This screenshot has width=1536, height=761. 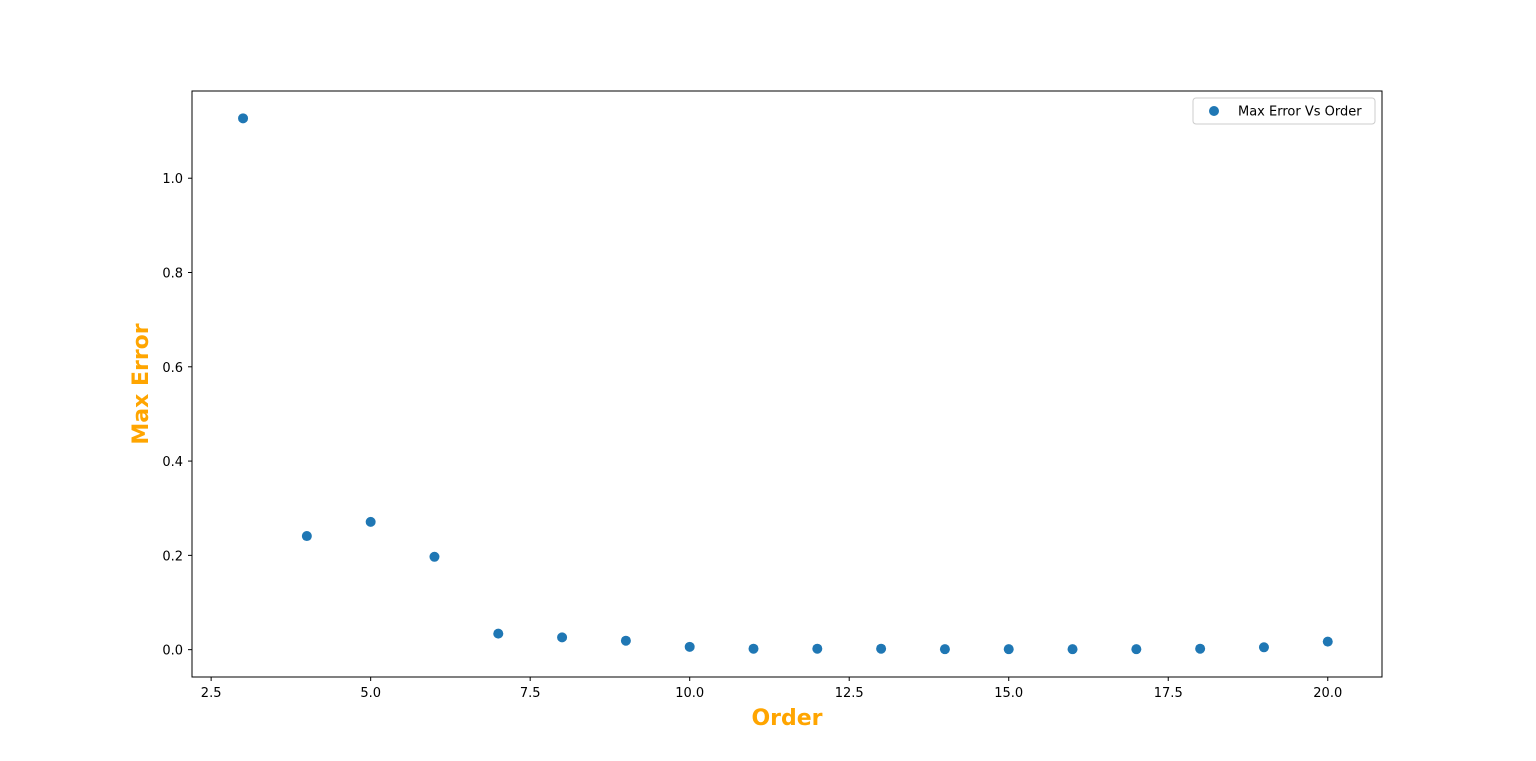 What do you see at coordinates (141, 383) in the screenshot?
I see `y-axis-title: Max Error` at bounding box center [141, 383].